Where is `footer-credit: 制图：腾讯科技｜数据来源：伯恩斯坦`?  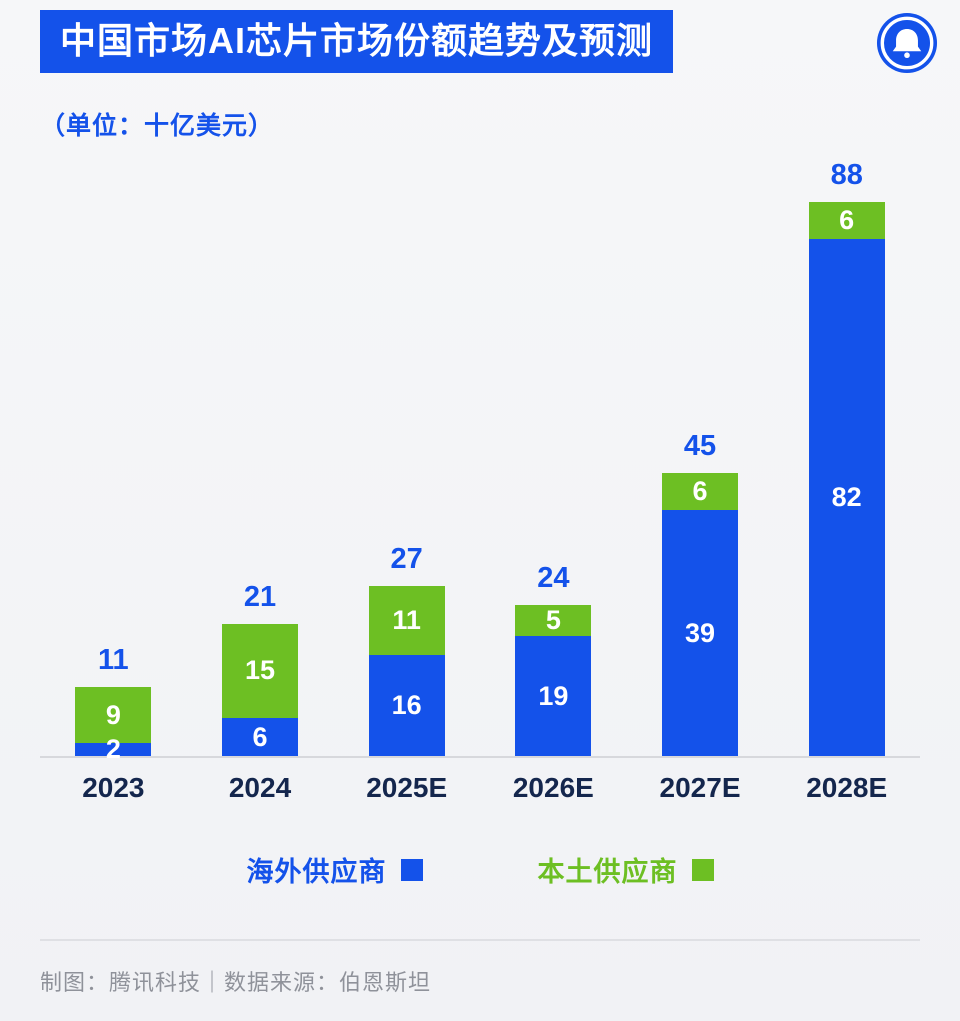
footer-credit: 制图：腾讯科技｜数据来源：伯恩斯坦 is located at coordinates (236, 982).